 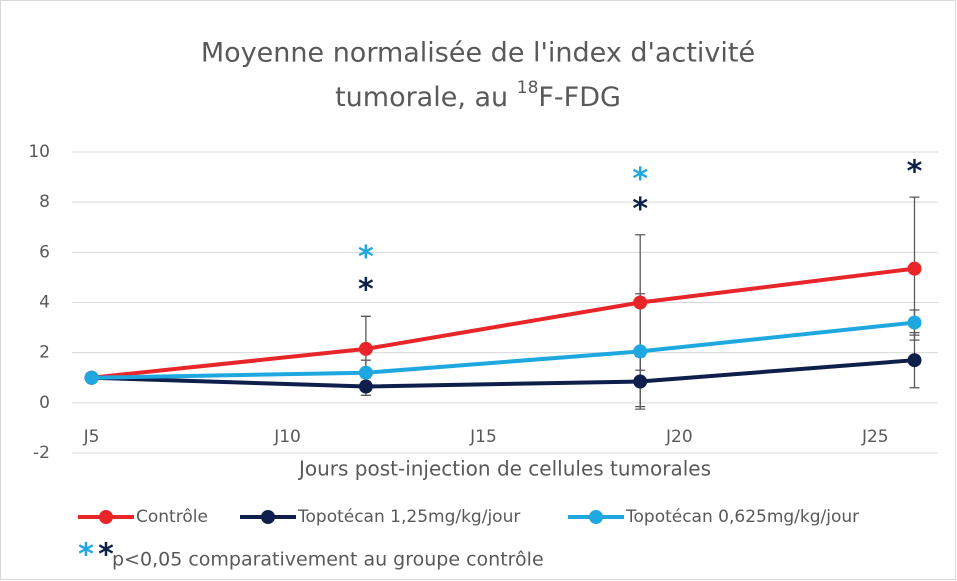 What do you see at coordinates (44, 353) in the screenshot?
I see `y-tick-label: 2` at bounding box center [44, 353].